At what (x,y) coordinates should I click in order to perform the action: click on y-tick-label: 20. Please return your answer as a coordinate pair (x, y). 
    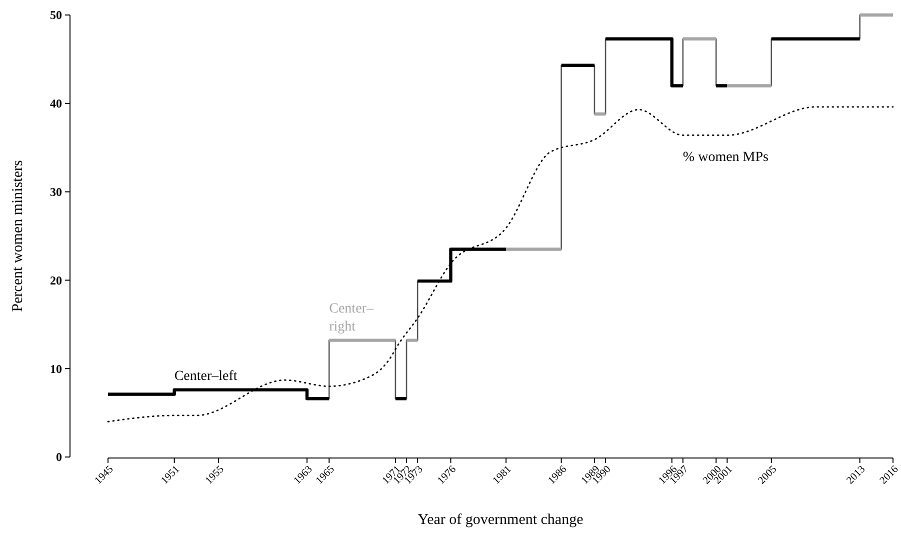
    Looking at the image, I should click on (56, 280).